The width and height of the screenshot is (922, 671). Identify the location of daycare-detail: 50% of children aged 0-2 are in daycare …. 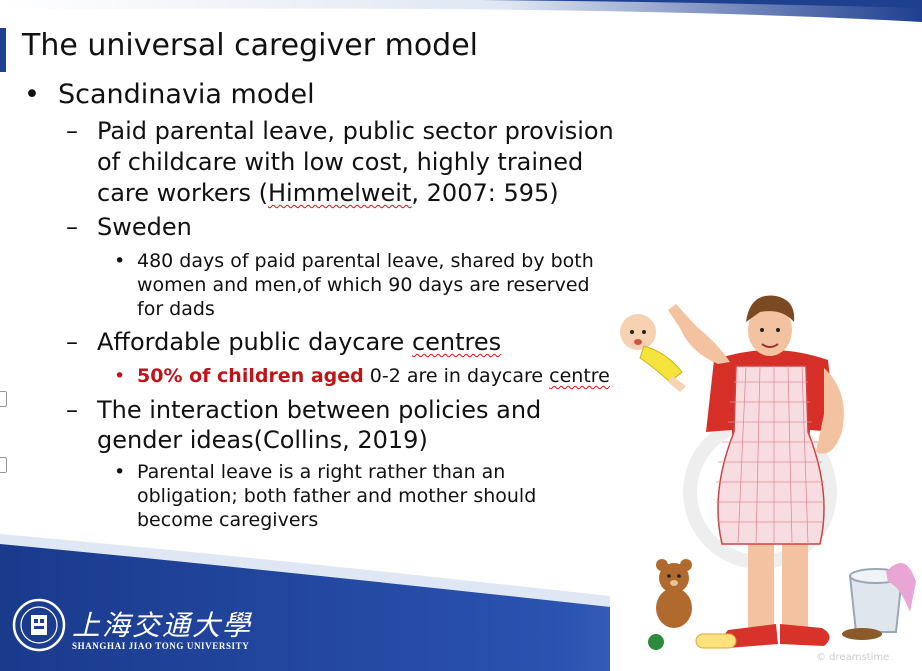
(373, 376).